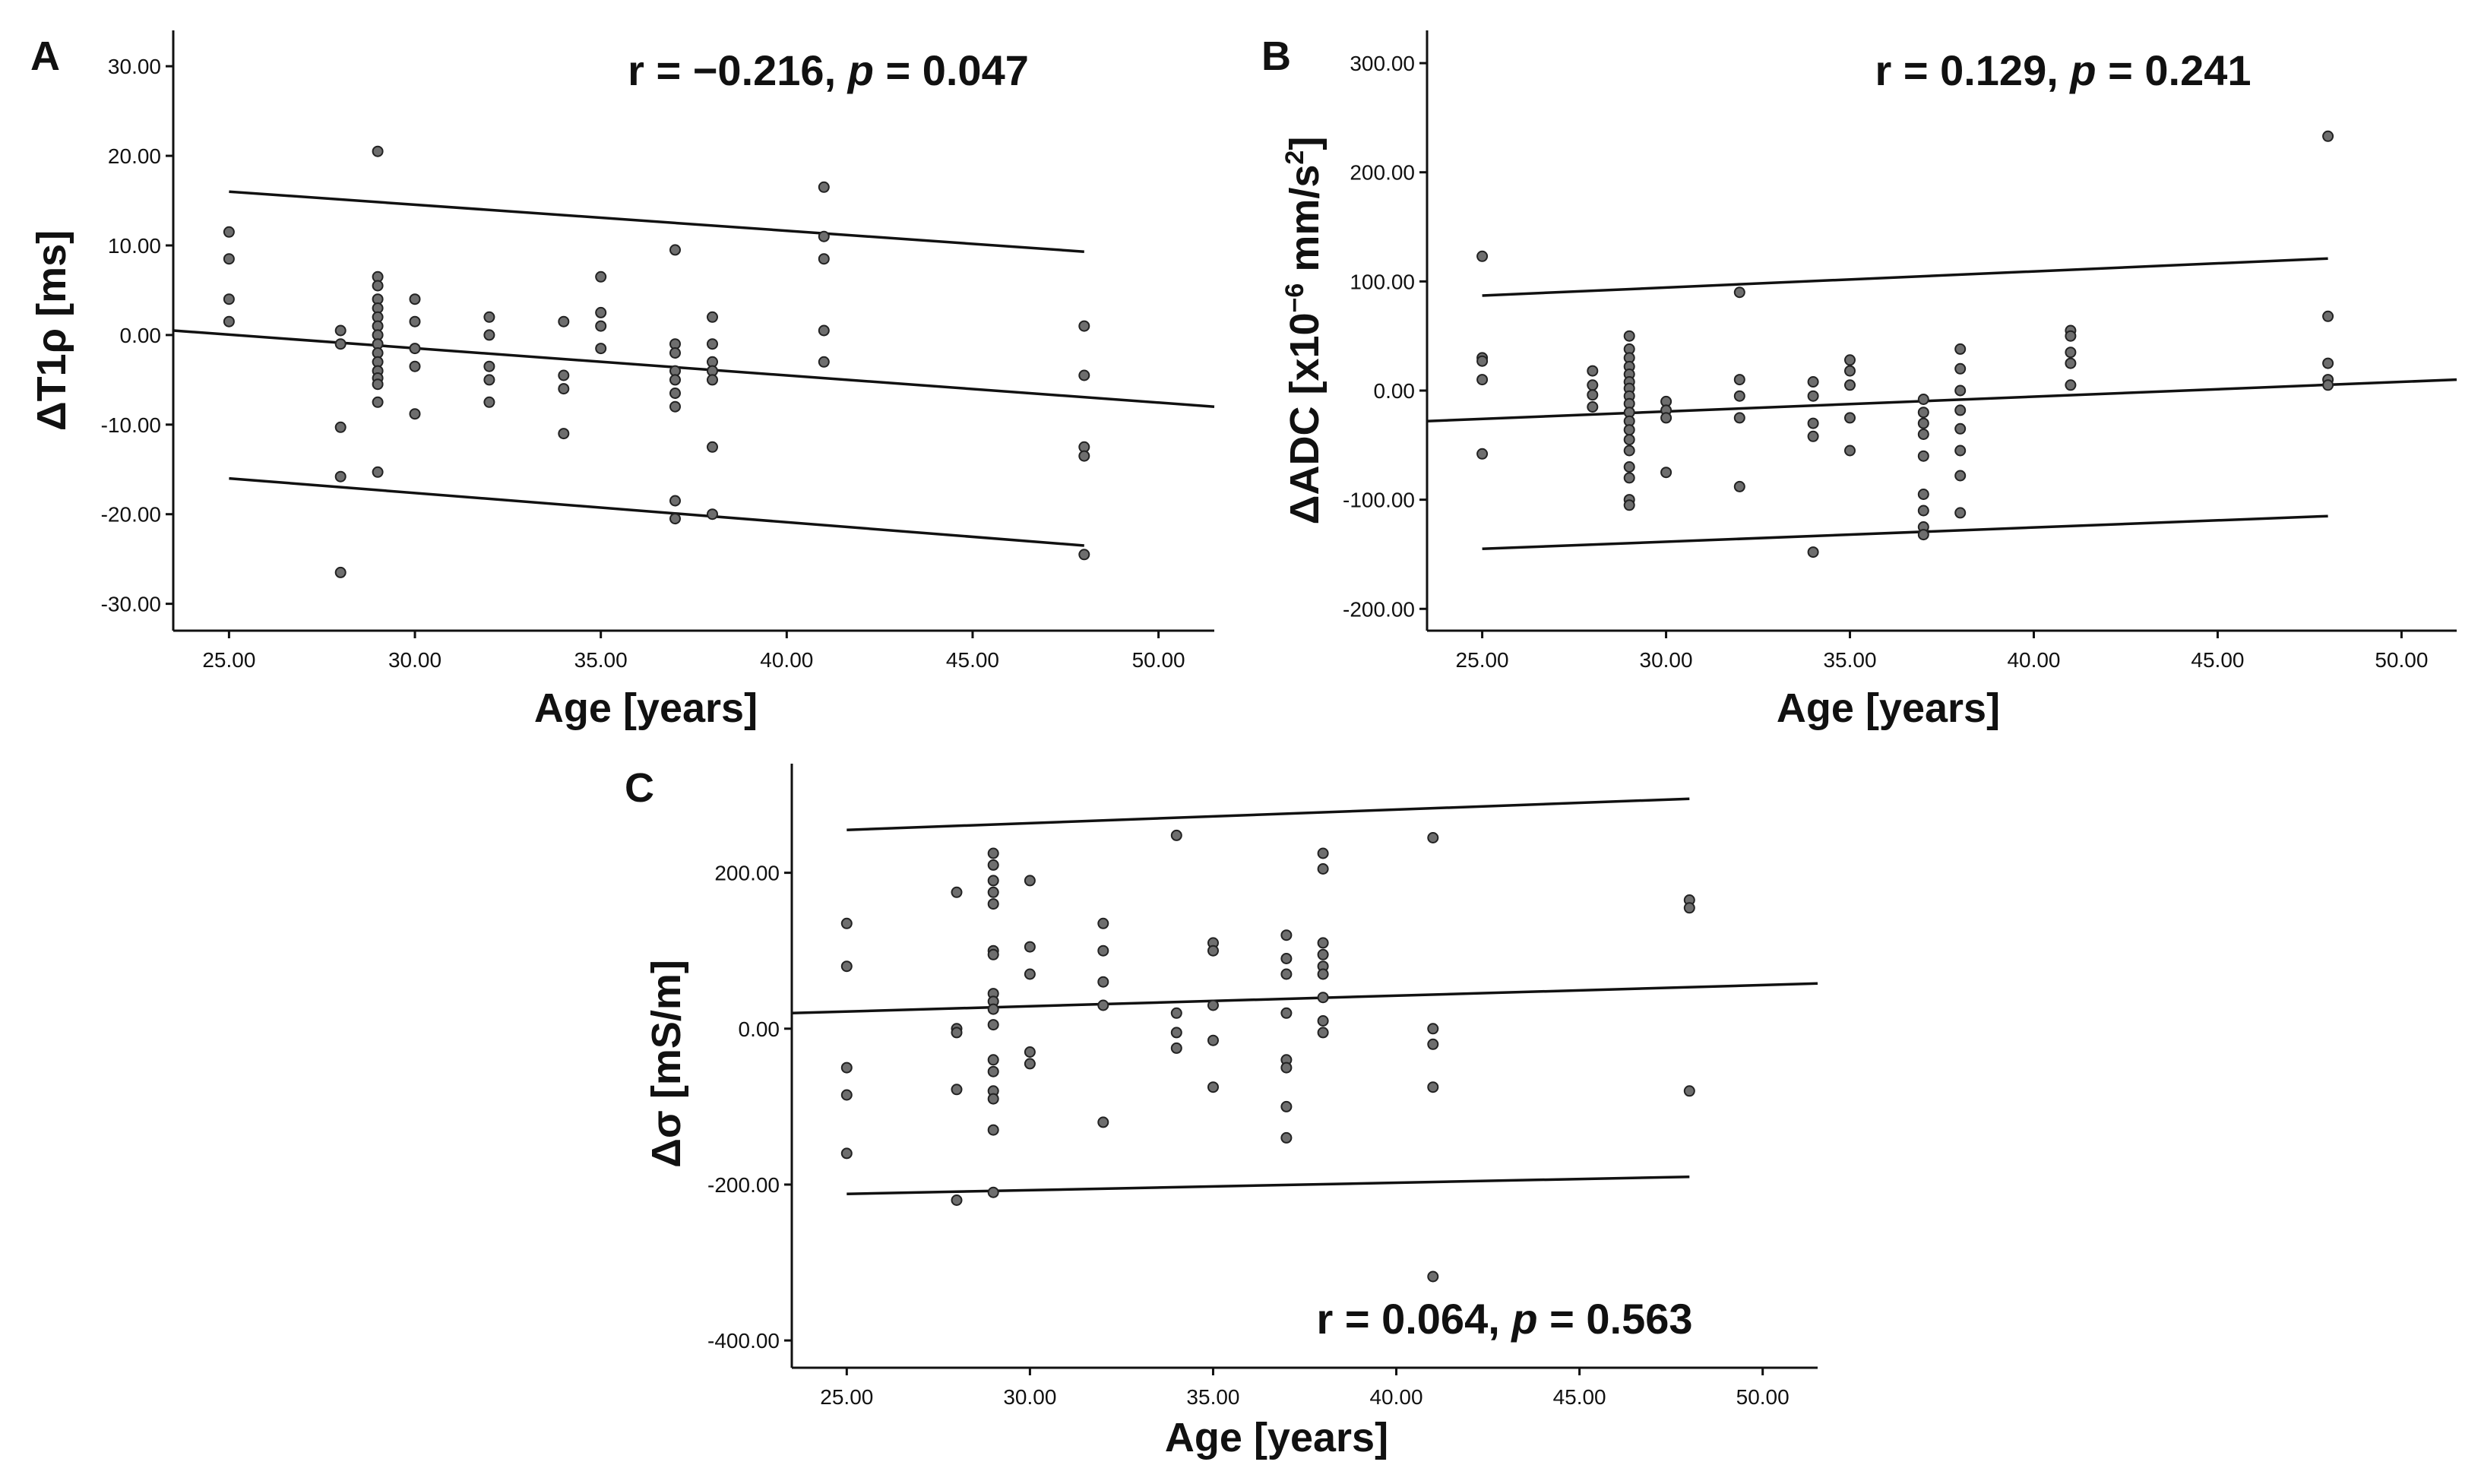 The image size is (2481, 1484). I want to click on panel-c-y-tick-label: 200.00, so click(747, 873).